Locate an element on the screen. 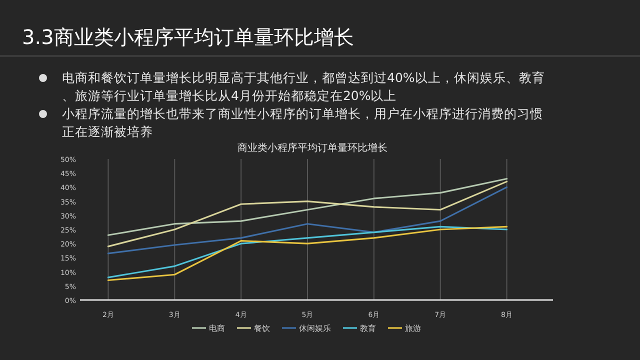 This screenshot has height=360, width=640. legend-label: 教育 is located at coordinates (368, 328).